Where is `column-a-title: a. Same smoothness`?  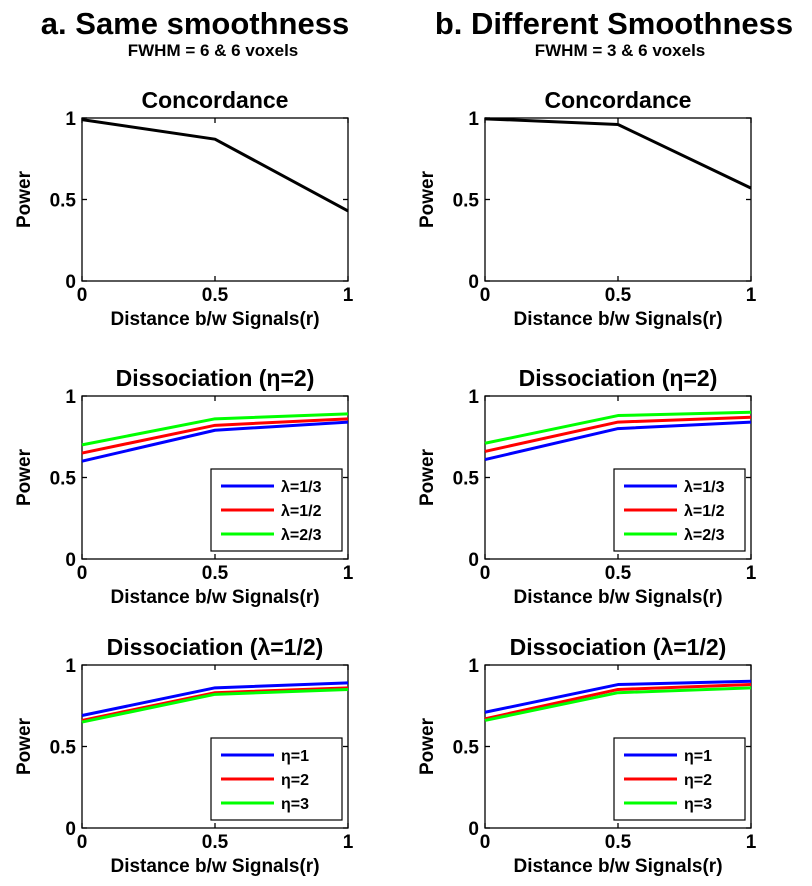 column-a-title: a. Same smoothness is located at coordinates (195, 23).